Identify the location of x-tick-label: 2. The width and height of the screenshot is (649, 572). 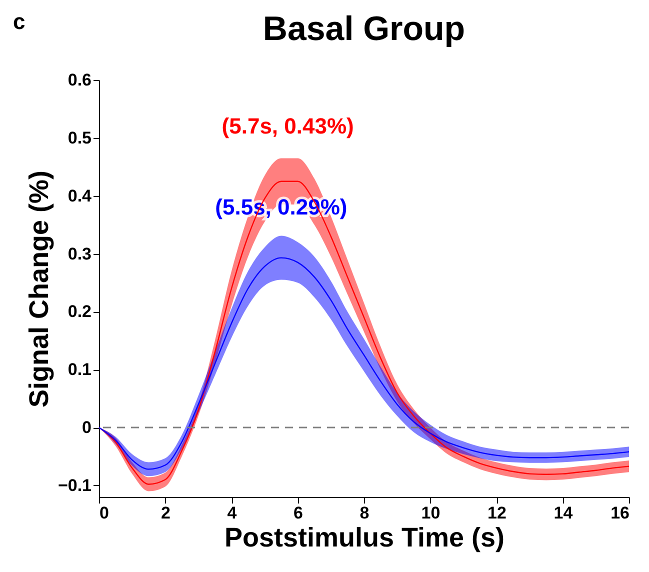
(165, 513).